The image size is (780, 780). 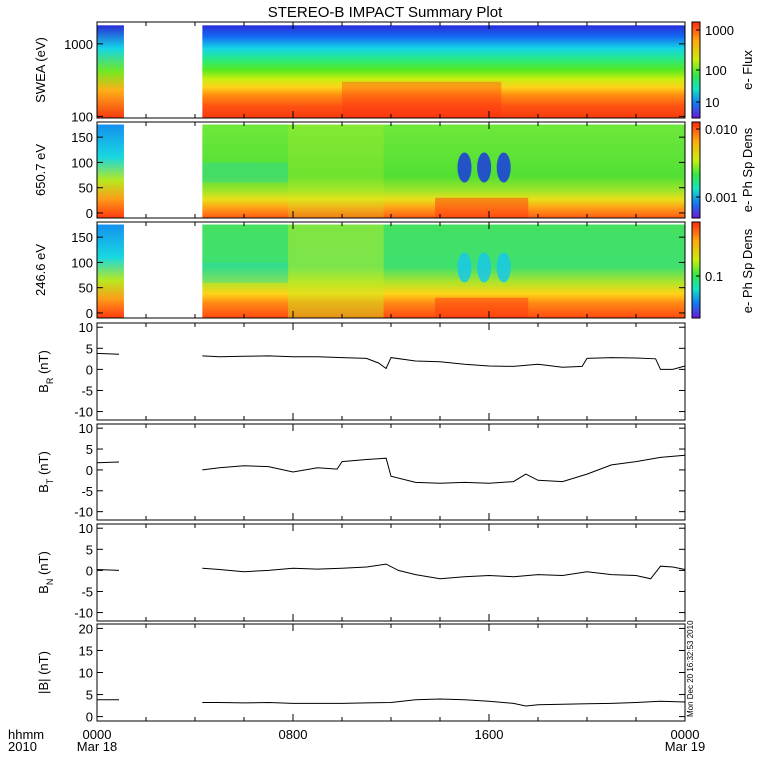 I want to click on panel-6: -10 -5 0 5 10 BN (nT), so click(x=361, y=571).